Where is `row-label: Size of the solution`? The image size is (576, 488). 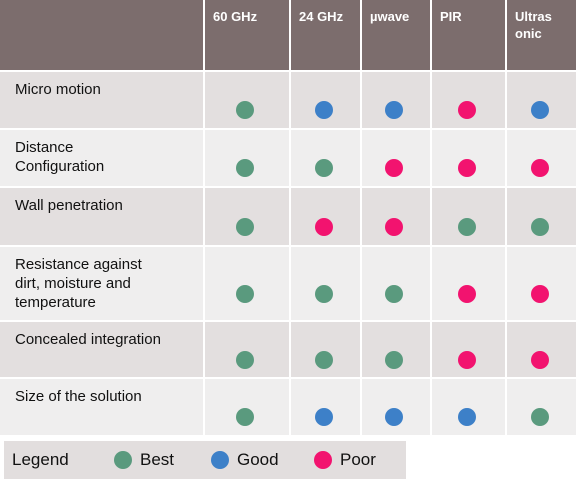
row-label: Size of the solution is located at coordinates (101, 407).